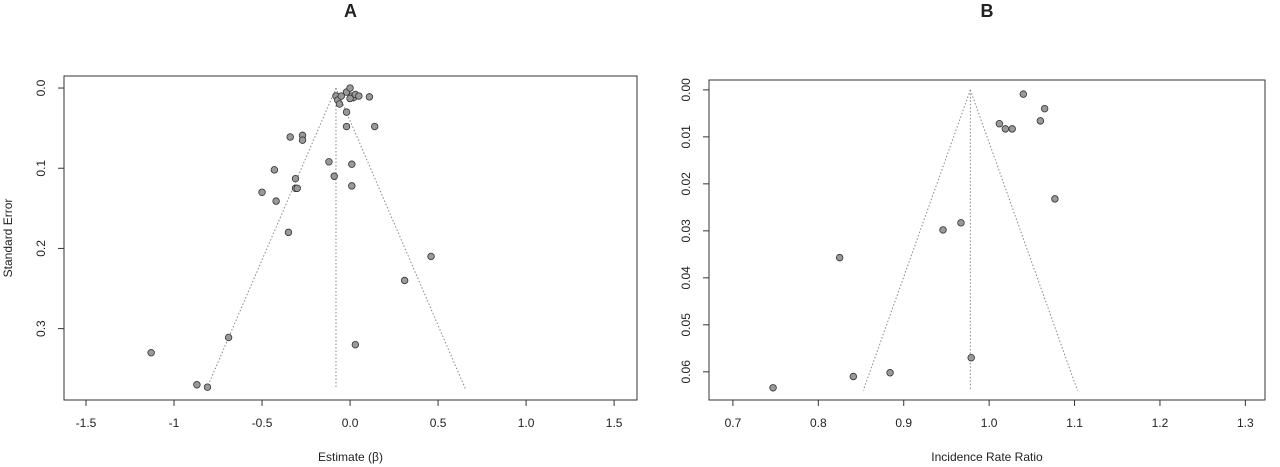  Describe the element at coordinates (1023, 240) in the screenshot. I see `funnel-right` at that location.